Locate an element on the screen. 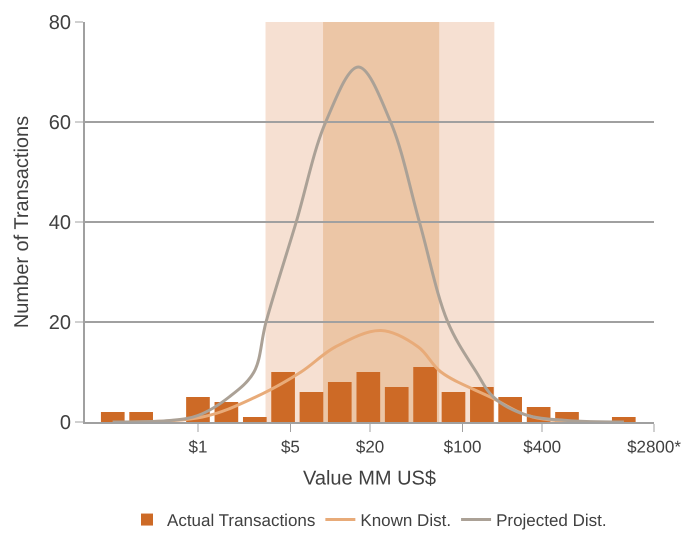 This screenshot has width=693, height=550. x-tick-label: $1 is located at coordinates (198, 446).